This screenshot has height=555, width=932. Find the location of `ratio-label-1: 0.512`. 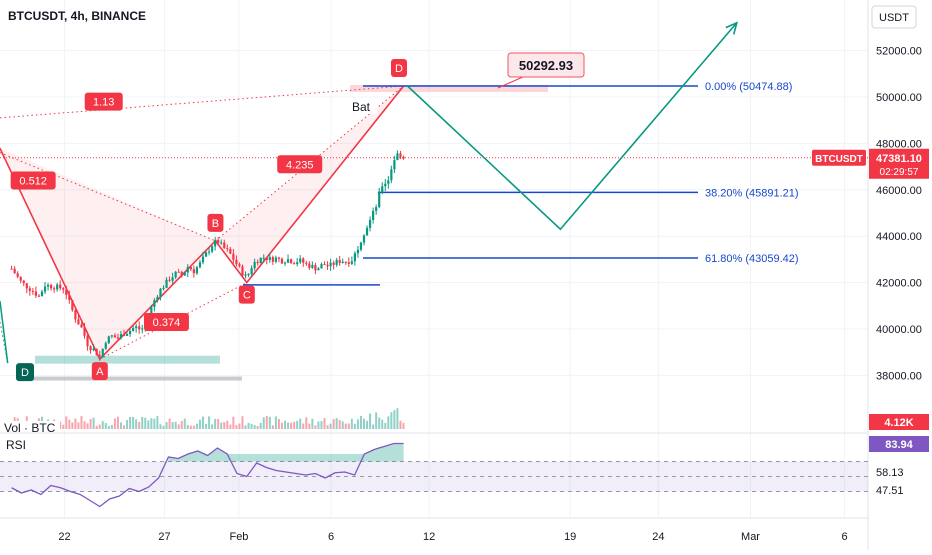

ratio-label-1: 0.512 is located at coordinates (33, 182).